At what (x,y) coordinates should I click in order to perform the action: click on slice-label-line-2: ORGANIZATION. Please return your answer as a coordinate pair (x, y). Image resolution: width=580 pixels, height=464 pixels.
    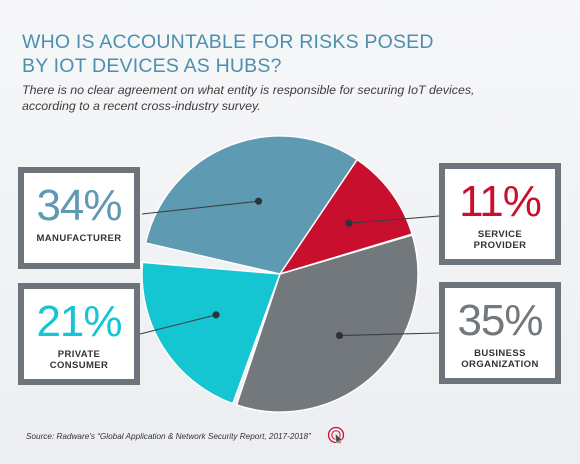
    Looking at the image, I should click on (500, 364).